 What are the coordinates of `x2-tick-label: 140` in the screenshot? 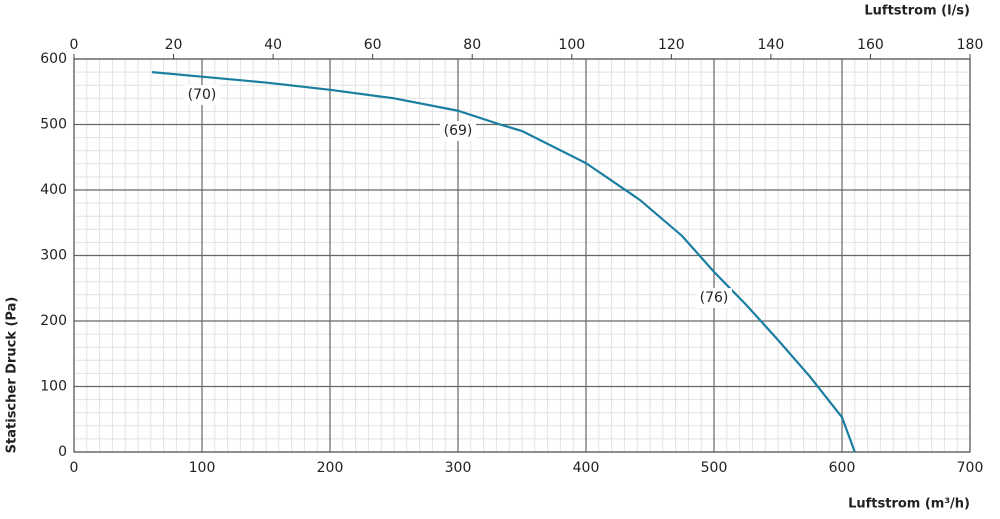 It's located at (771, 45).